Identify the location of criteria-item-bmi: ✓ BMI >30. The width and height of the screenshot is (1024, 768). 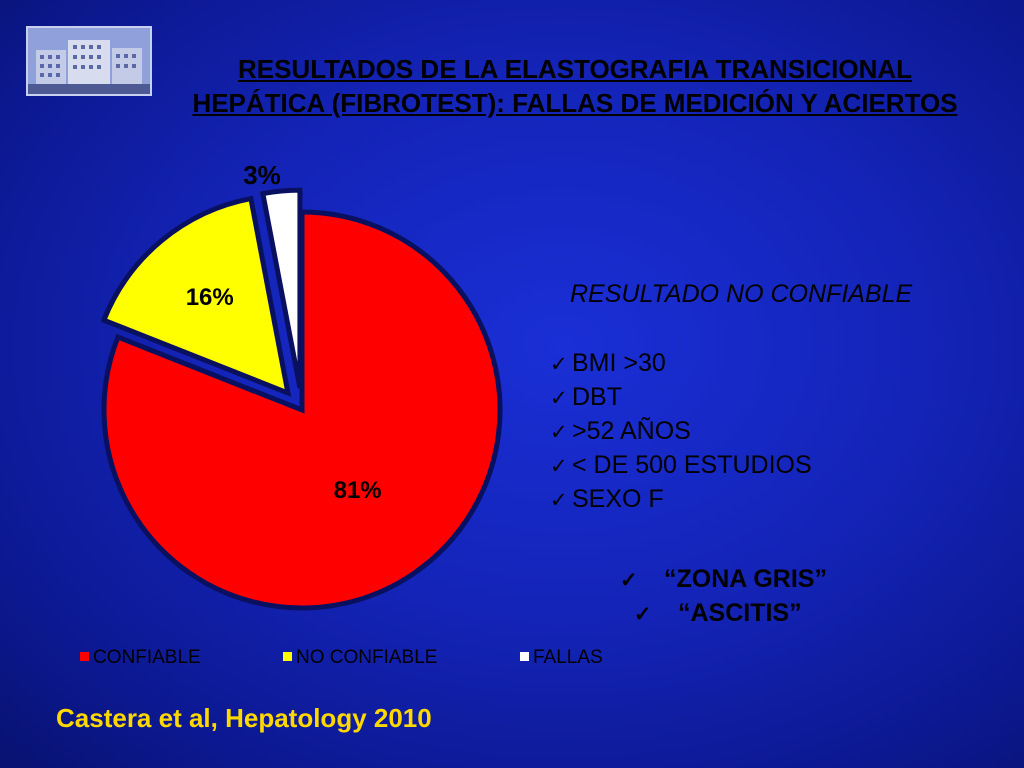
(681, 363).